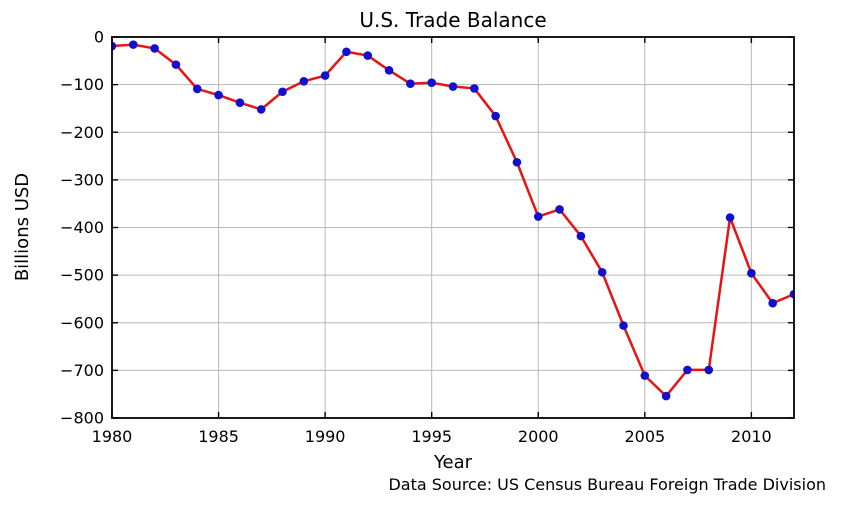  Describe the element at coordinates (453, 462) in the screenshot. I see `x-axis-label: Year` at that location.